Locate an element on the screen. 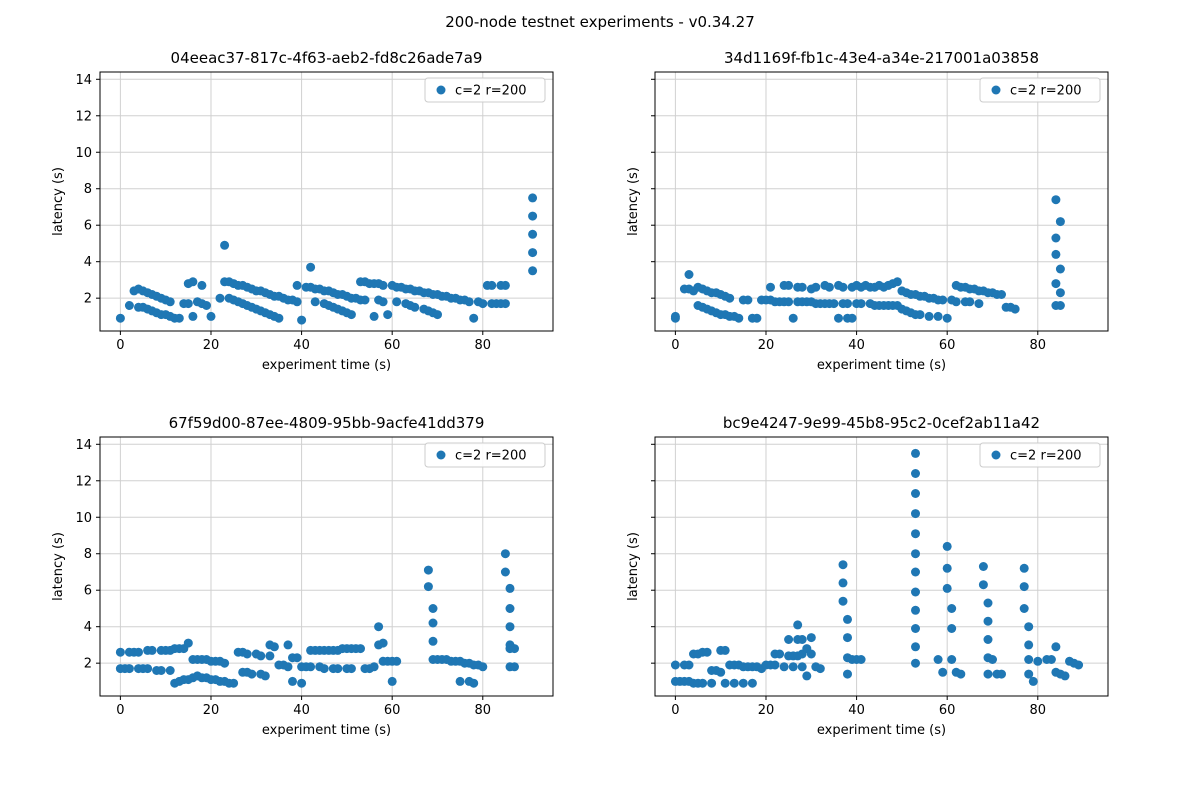 This screenshot has height=800, width=1200. chart-title: 34d1169f-fb1c-43e4-a34e-217001a03858 is located at coordinates (881, 58).